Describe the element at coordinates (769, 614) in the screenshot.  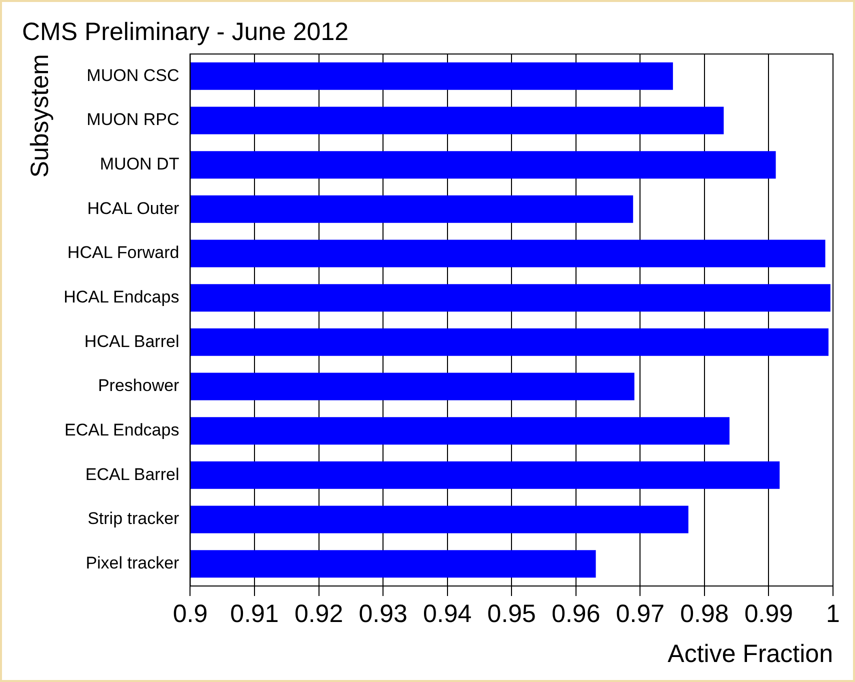
I see `x-tick-label: 0.99` at that location.